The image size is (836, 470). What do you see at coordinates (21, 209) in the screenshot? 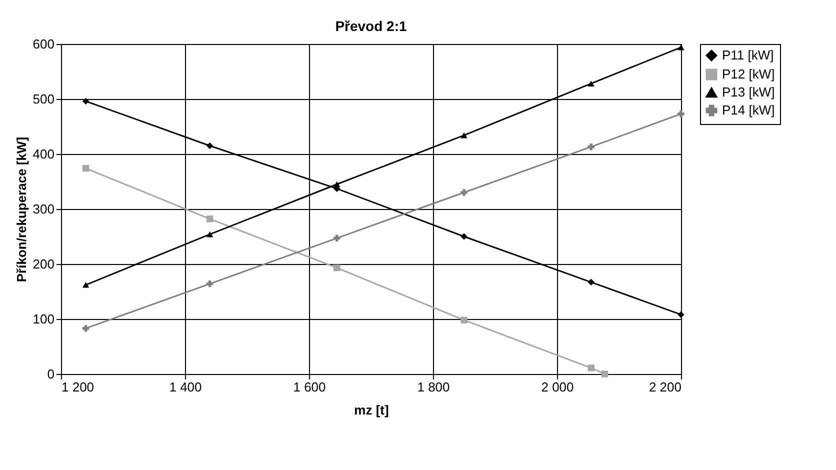
I see `y-axis-title: Příkon/rekuperace [kW]` at bounding box center [21, 209].